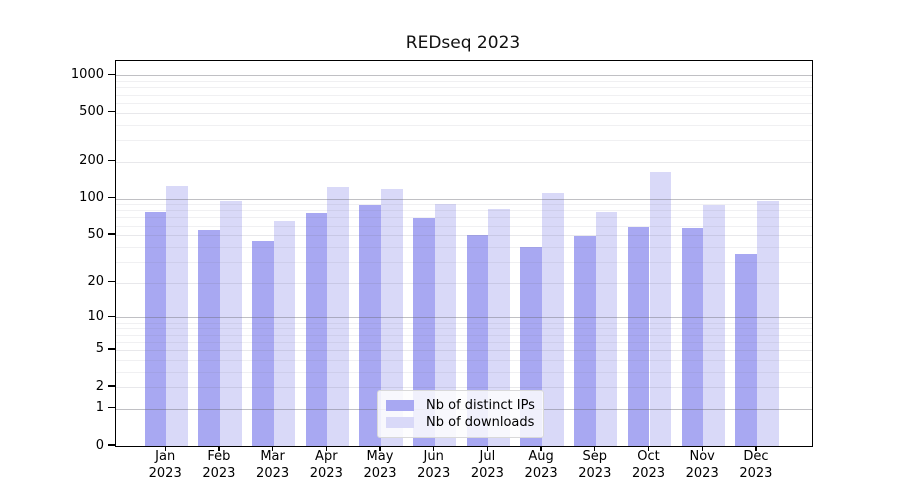 This screenshot has width=900, height=500. Describe the element at coordinates (756, 465) in the screenshot. I see `x-tick-label-dec: Dec 2023` at that location.